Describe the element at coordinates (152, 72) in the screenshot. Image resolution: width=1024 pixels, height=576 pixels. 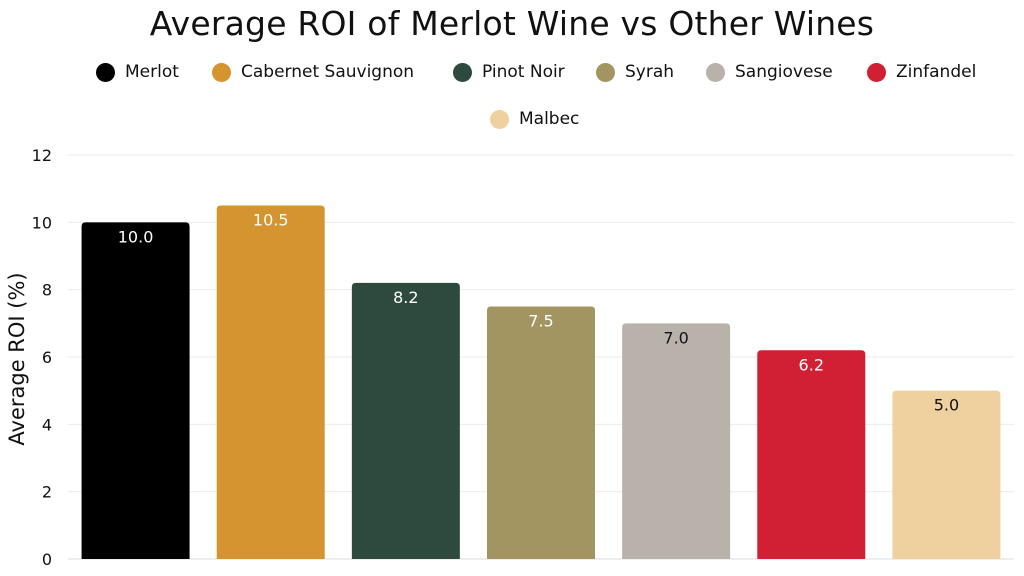
I see `legend-label: Merlot` at that location.